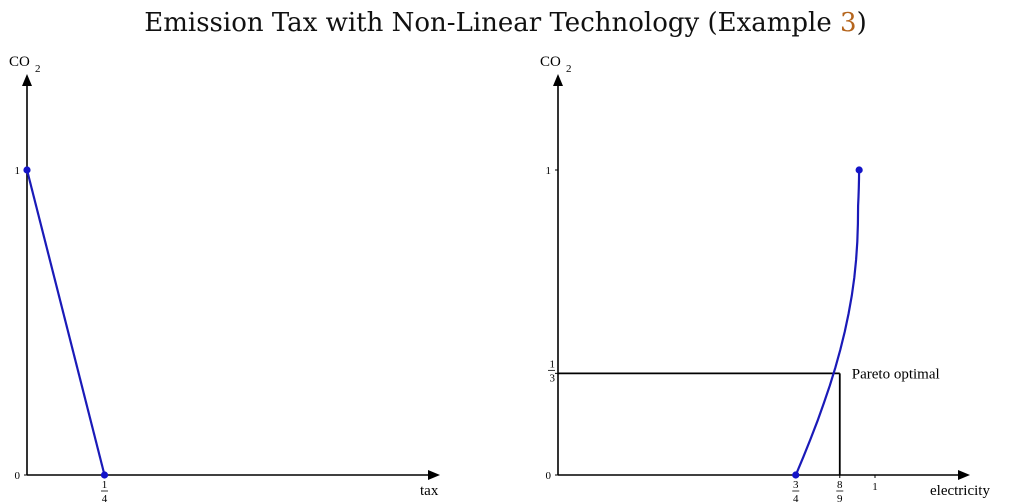 The image size is (1011, 504). What do you see at coordinates (27, 80) in the screenshot?
I see `left-y-axis-arrow` at bounding box center [27, 80].